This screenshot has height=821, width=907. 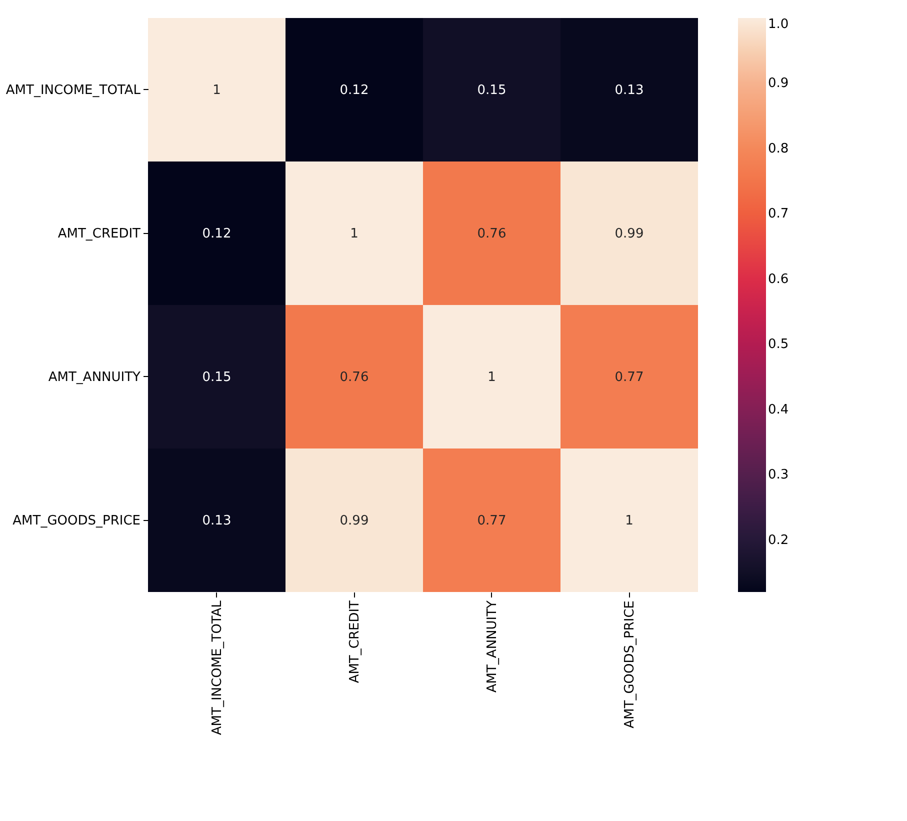 What do you see at coordinates (778, 475) in the screenshot?
I see `color-bar-label: 0.3` at bounding box center [778, 475].